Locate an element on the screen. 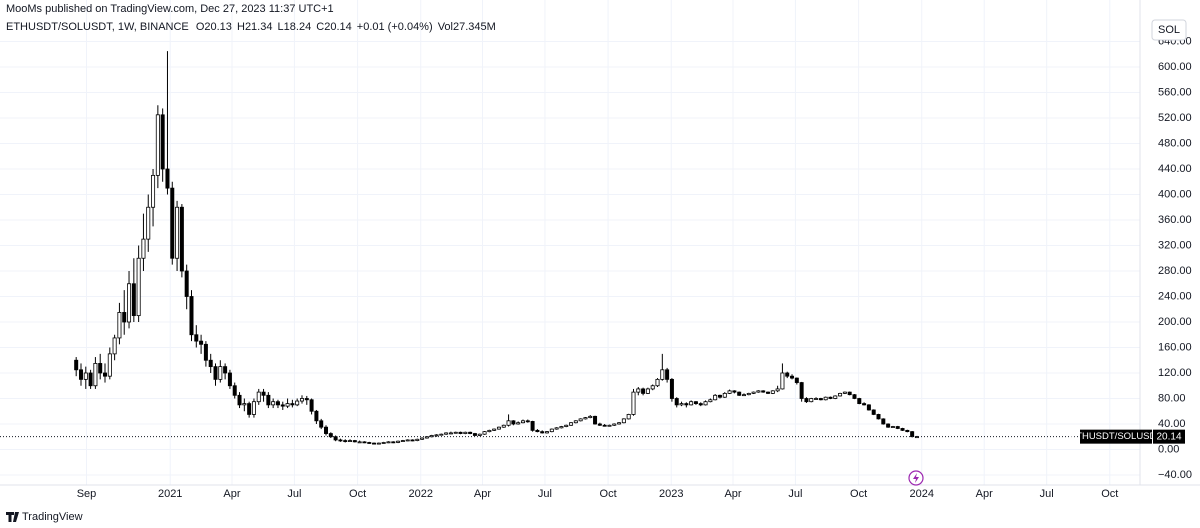 This screenshot has width=1200, height=528. close-value: 20.14 is located at coordinates (338, 27).